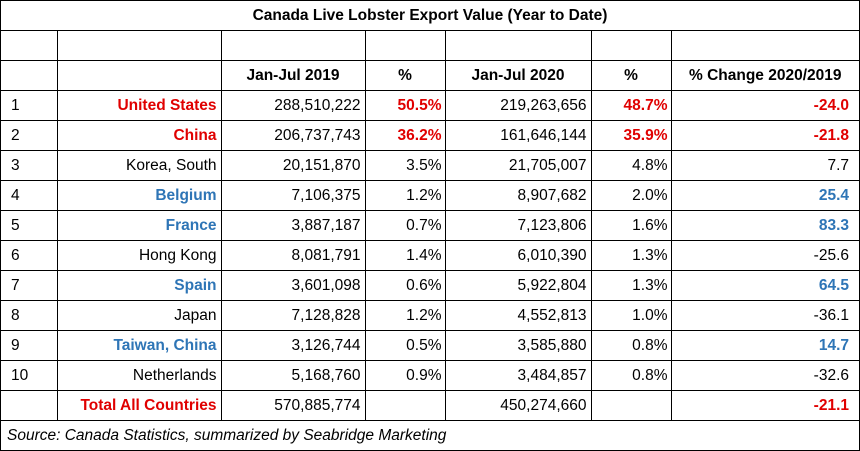  What do you see at coordinates (405, 375) in the screenshot?
I see `pct-2019-cell: 0.9%` at bounding box center [405, 375].